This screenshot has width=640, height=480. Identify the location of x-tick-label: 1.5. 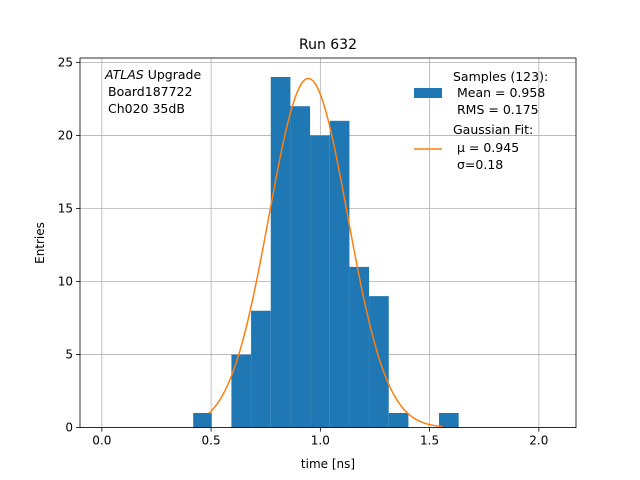
(429, 441).